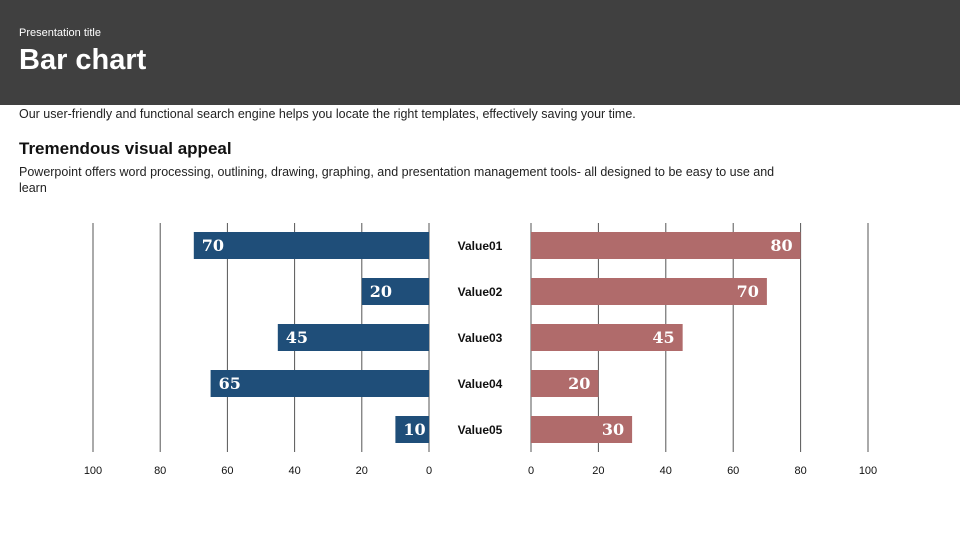 The image size is (960, 540). What do you see at coordinates (480, 338) in the screenshot?
I see `category-label: Value03` at bounding box center [480, 338].